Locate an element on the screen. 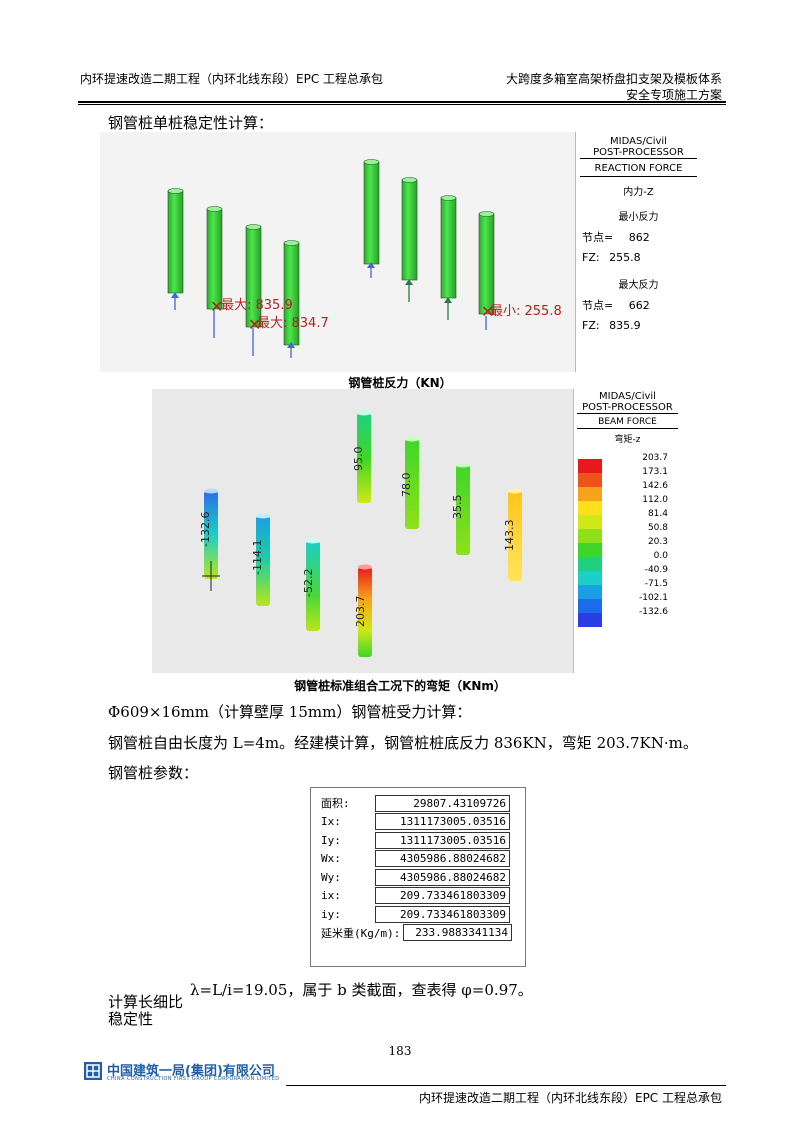  paragraph-3: 钢管桩参数： is located at coordinates (153, 773).